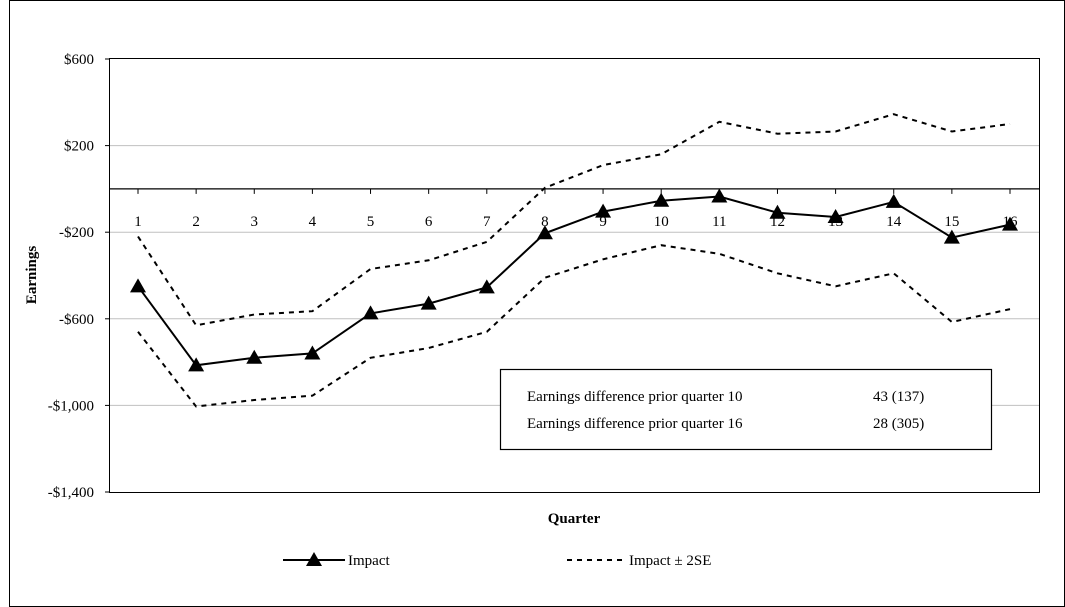 Image resolution: width=1065 pixels, height=607 pixels. Describe the element at coordinates (487, 222) in the screenshot. I see `x-tick-label: 7` at that location.